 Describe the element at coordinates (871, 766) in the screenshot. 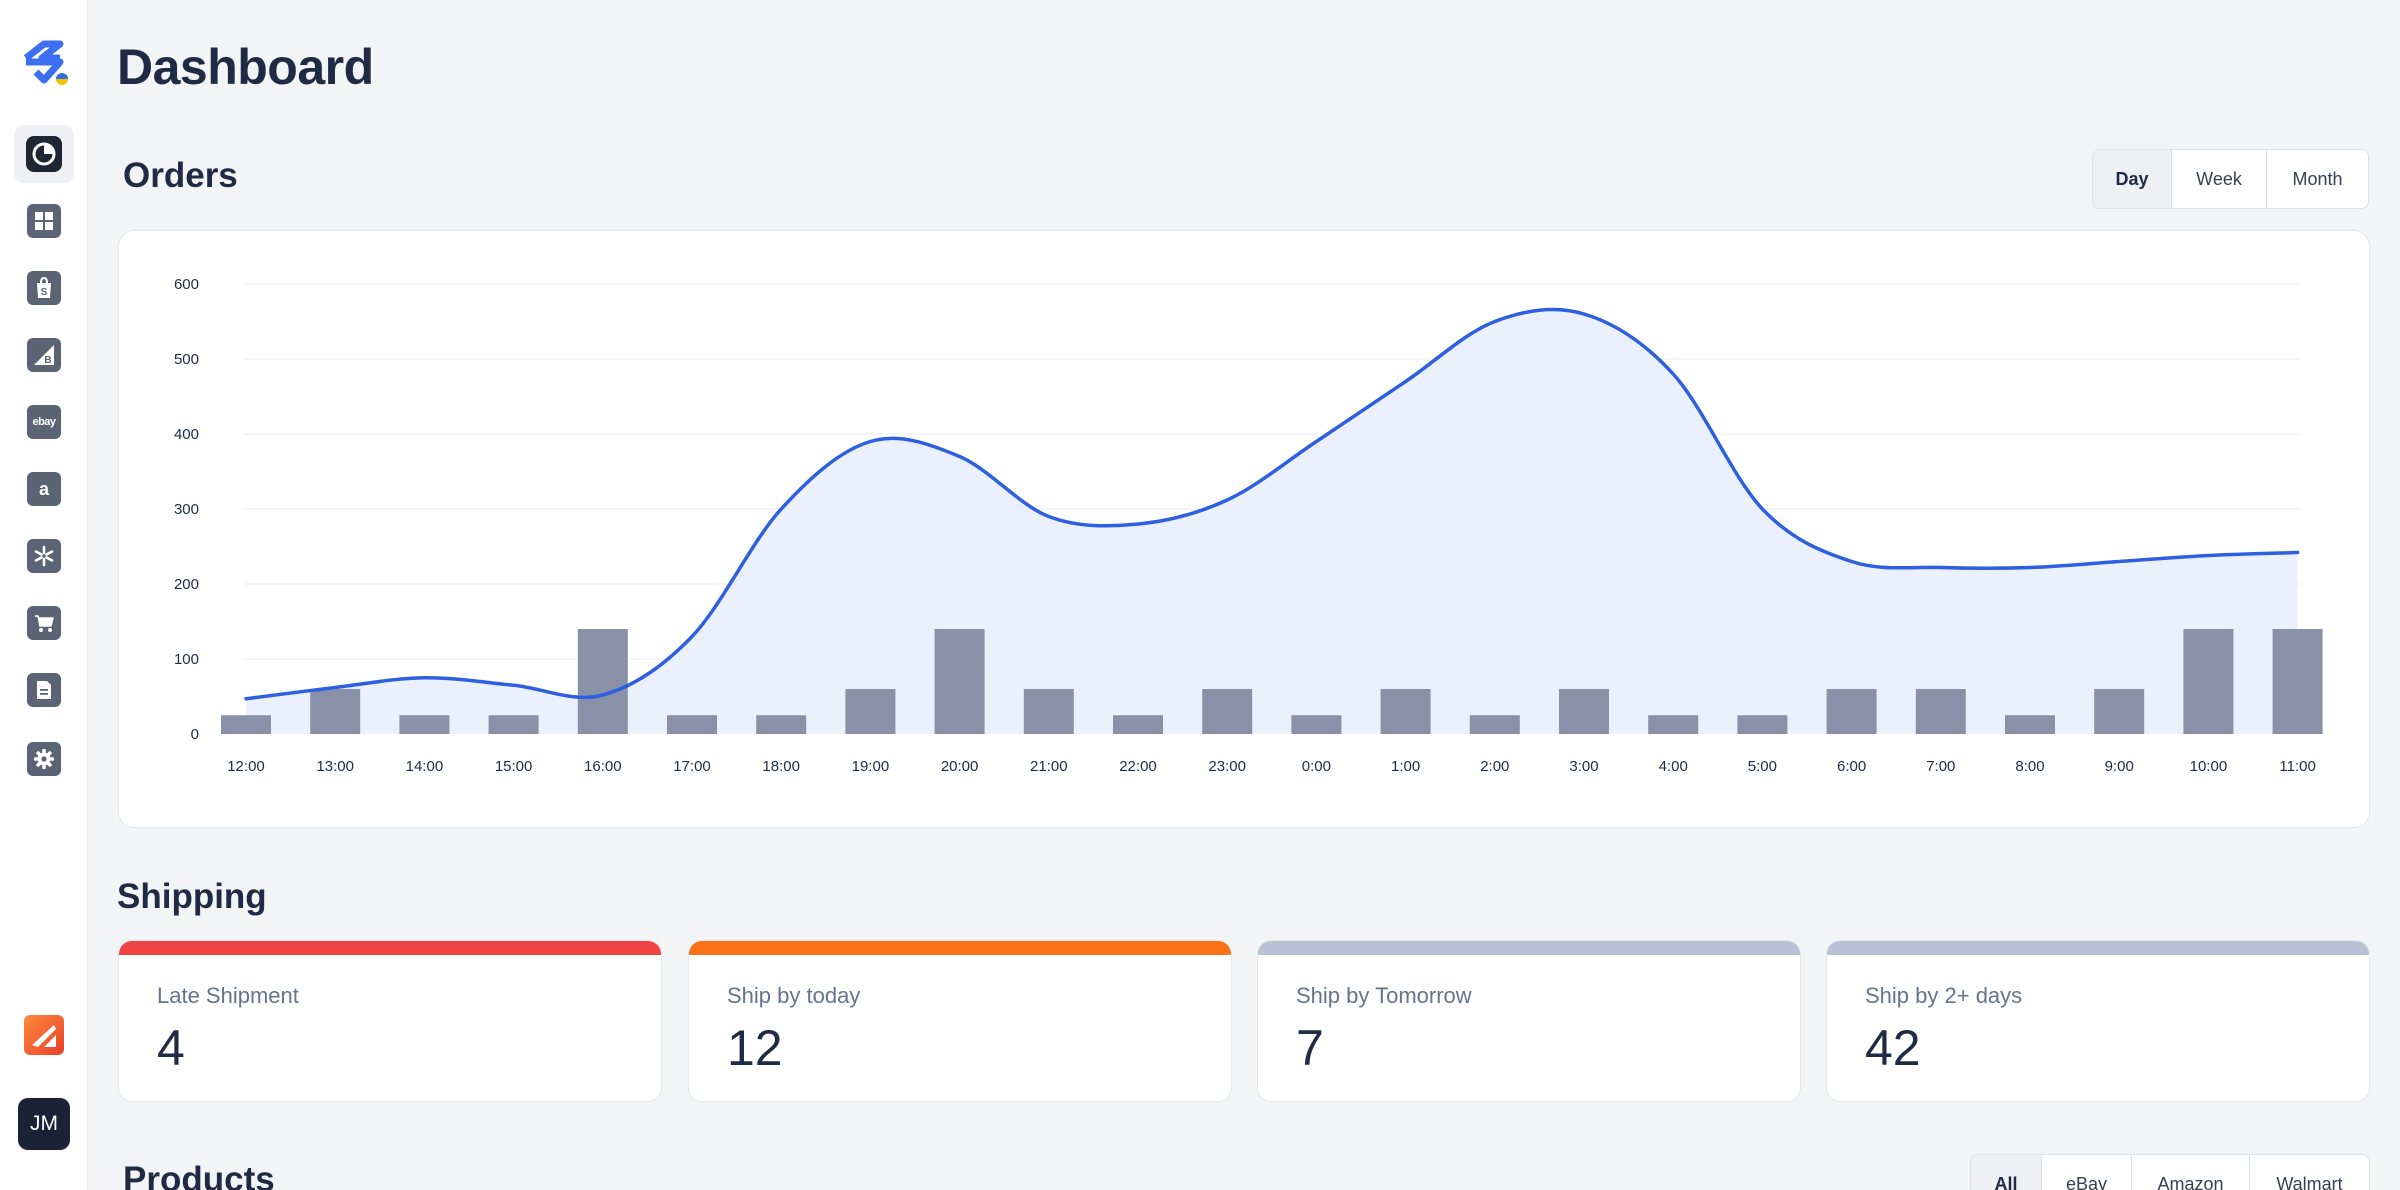

I see `x-tick-label: 19:00` at that location.